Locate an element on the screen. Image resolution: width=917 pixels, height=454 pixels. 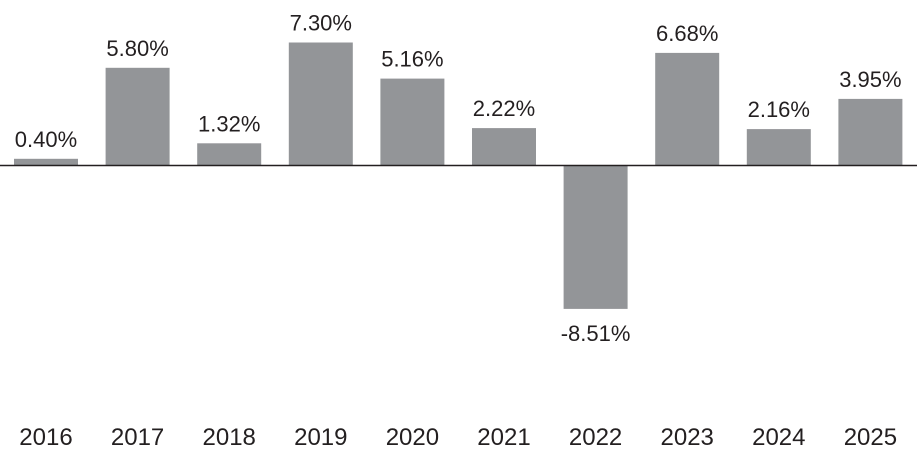
bar-2017 is located at coordinates (137, 116).